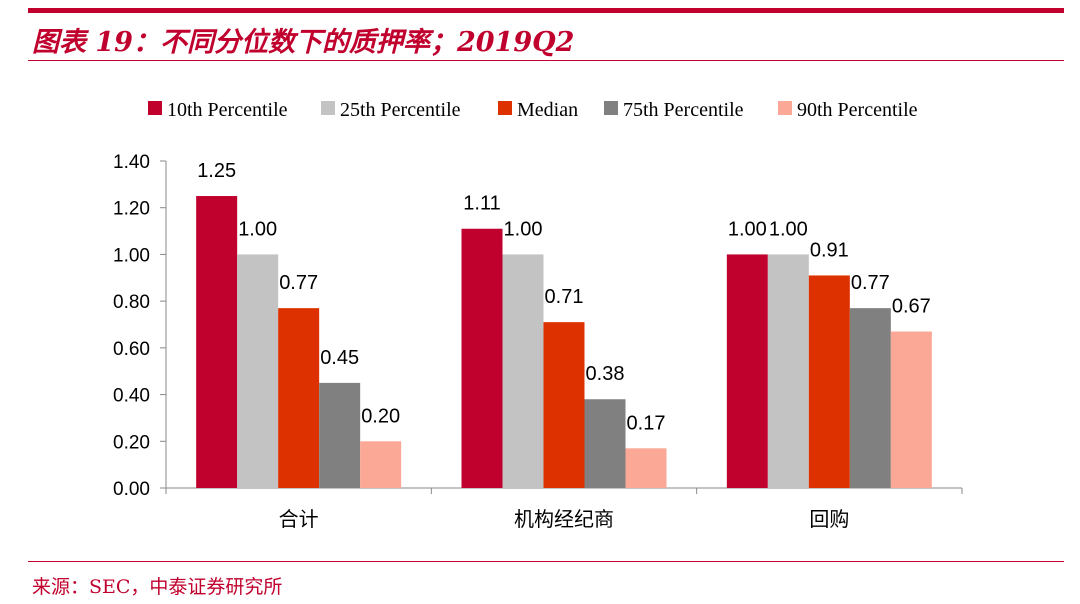 This screenshot has height=604, width=1080. Describe the element at coordinates (911, 307) in the screenshot. I see `data-label: 0.67` at that location.